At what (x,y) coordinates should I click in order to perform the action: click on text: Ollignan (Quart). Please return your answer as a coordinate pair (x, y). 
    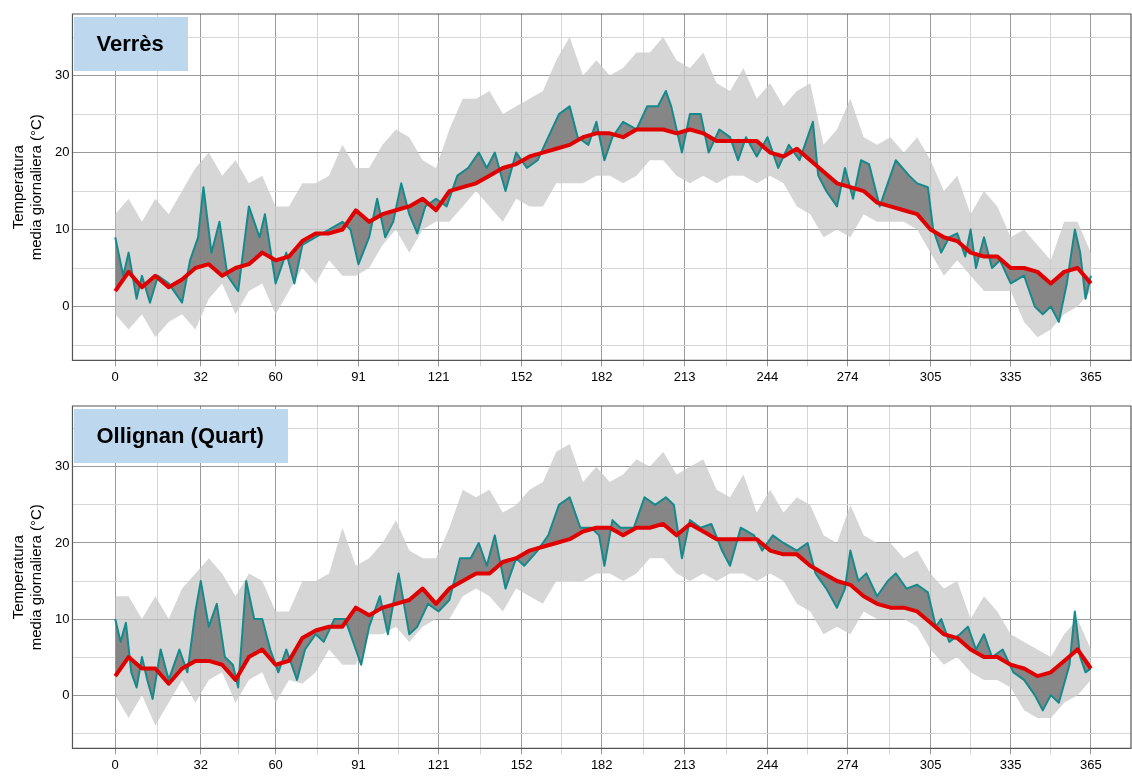
    Looking at the image, I should click on (181, 436).